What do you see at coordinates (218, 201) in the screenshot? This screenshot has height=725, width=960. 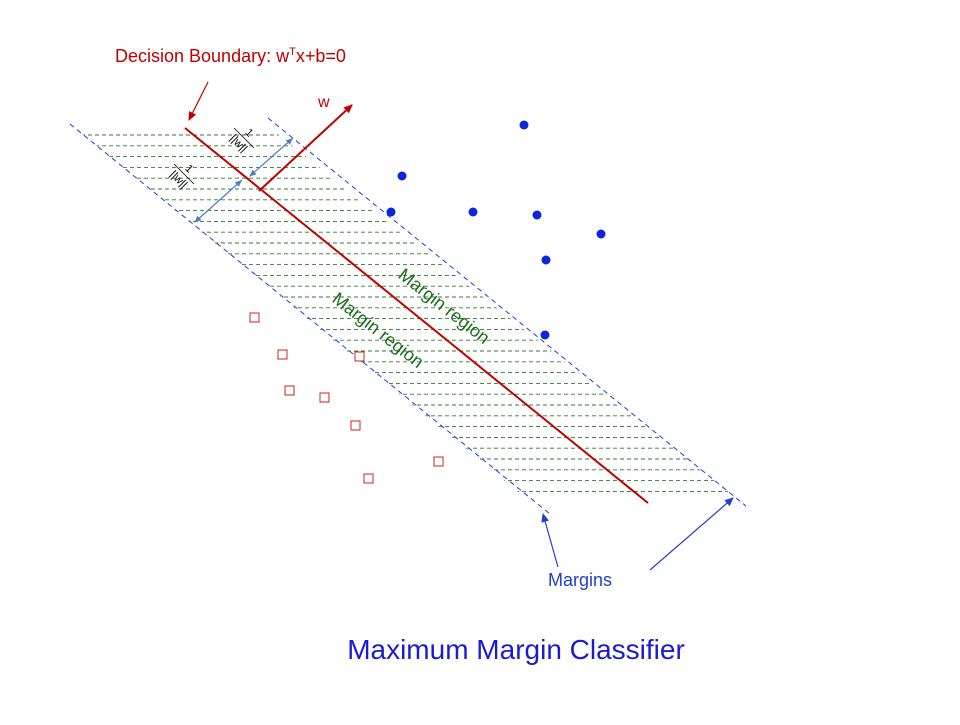 I see `lower-margin-width-arrow` at bounding box center [218, 201].